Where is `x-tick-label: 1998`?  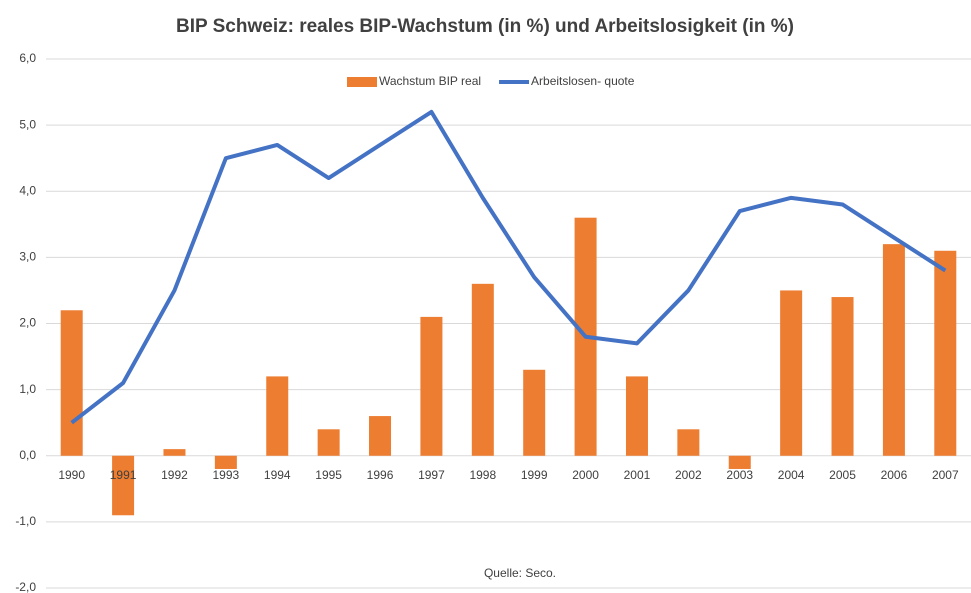
x-tick-label: 1998 is located at coordinates (482, 475).